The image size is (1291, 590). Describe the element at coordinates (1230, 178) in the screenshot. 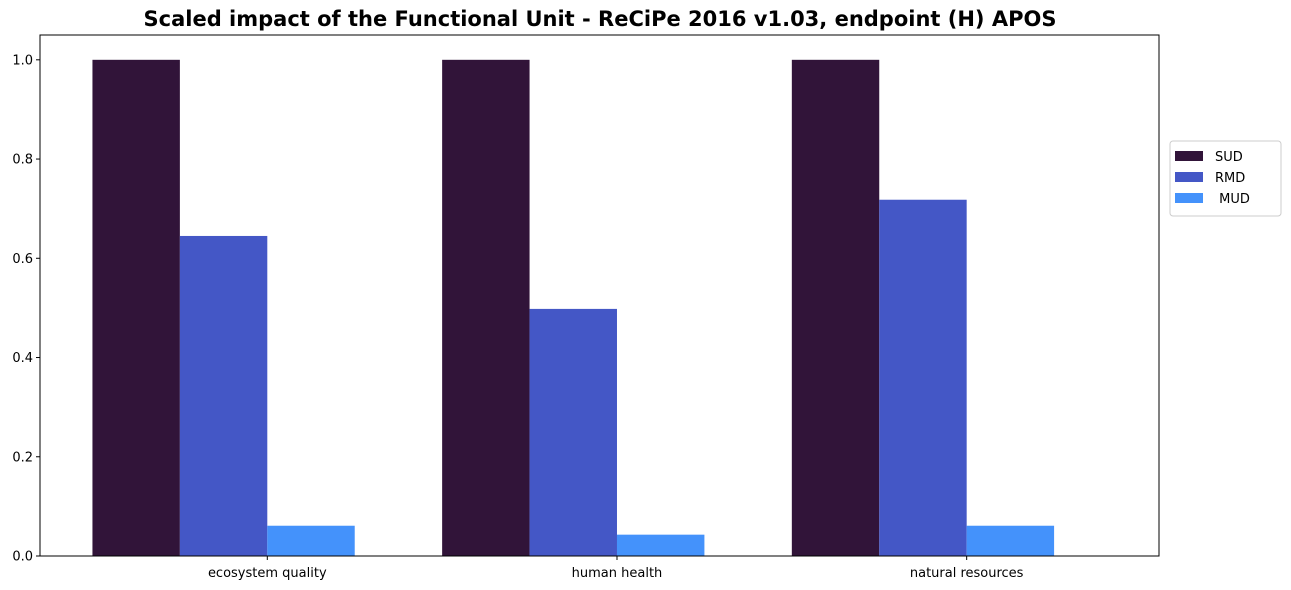

I see `legend-label: RMD` at that location.